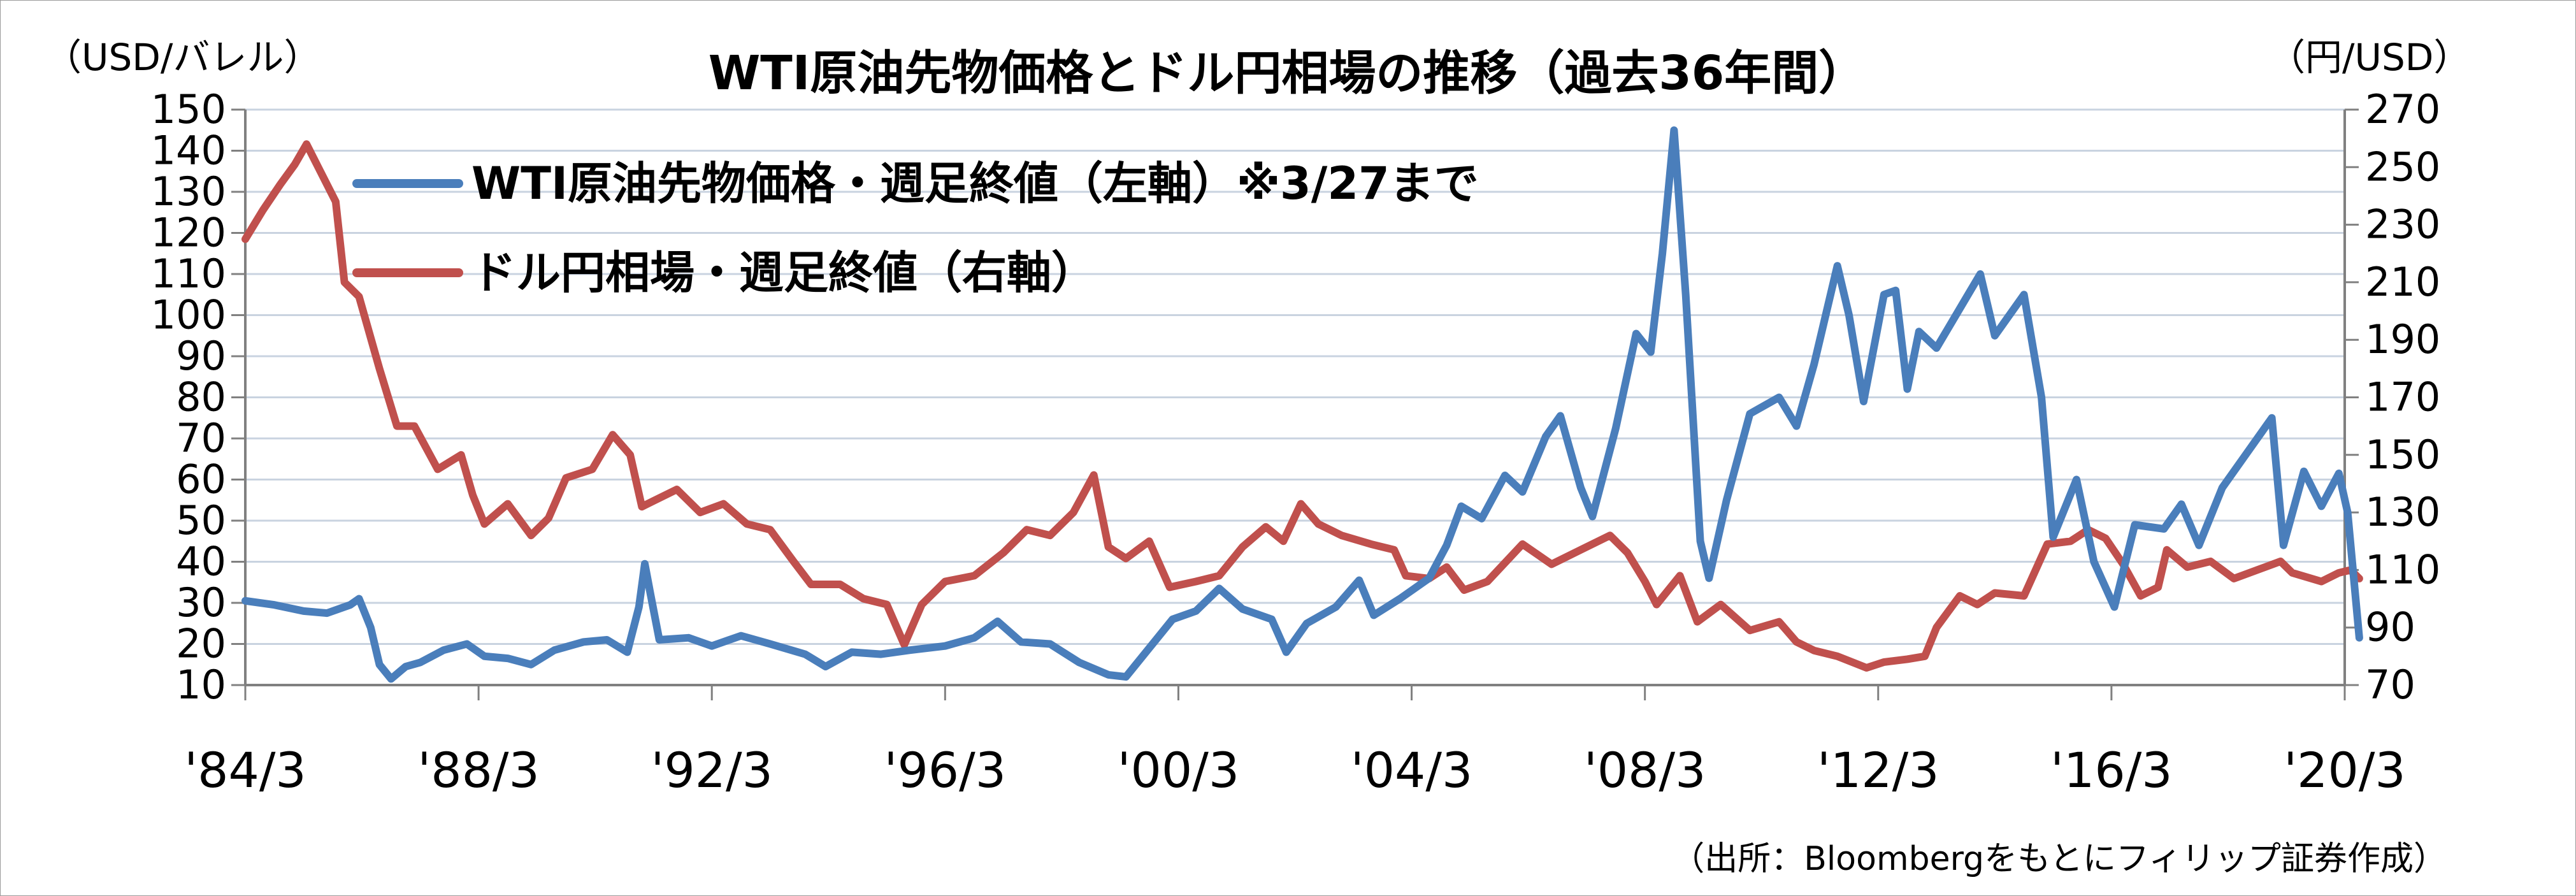 Image resolution: width=2576 pixels, height=896 pixels. I want to click on left-tick-label: 30, so click(201, 602).